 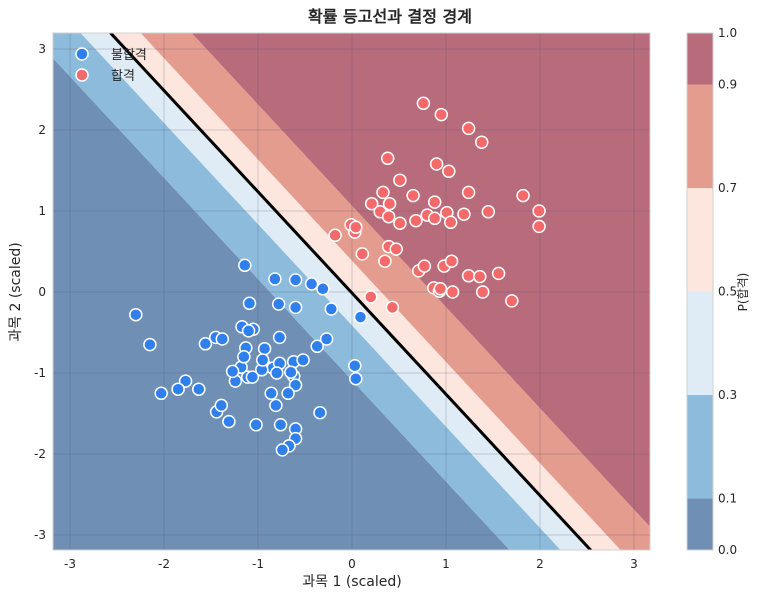 What do you see at coordinates (446, 564) in the screenshot?
I see `x-tick-label: 1` at bounding box center [446, 564].